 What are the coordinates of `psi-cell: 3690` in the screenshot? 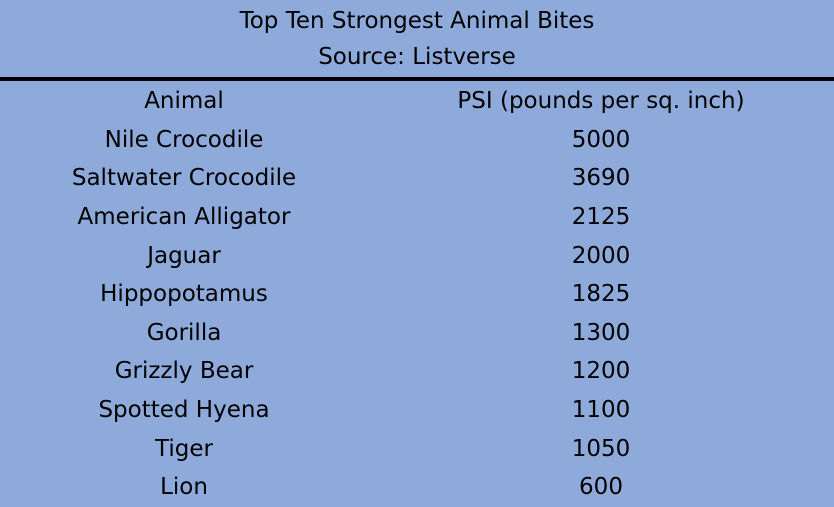 It's located at (601, 178).